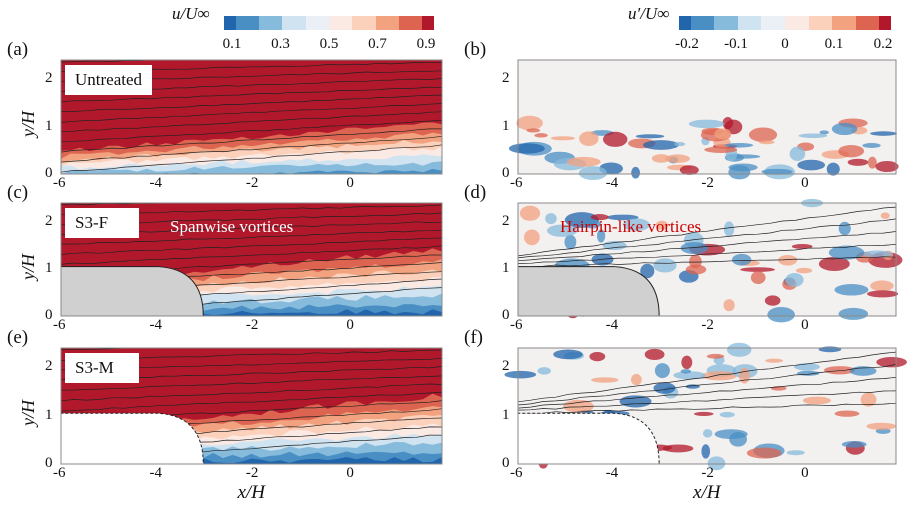  Describe the element at coordinates (18, 49) in the screenshot. I see `panel-label: (a)` at that location.